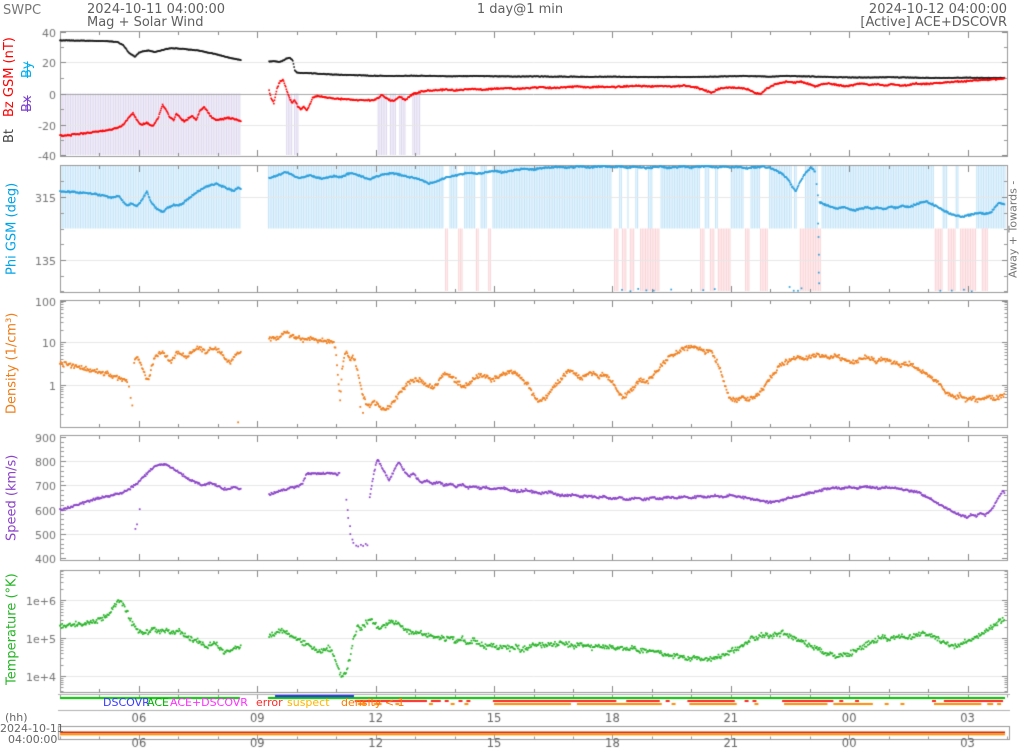 This screenshot has height=748, width=1024. Describe the element at coordinates (1013, 229) in the screenshot. I see `away-towards-label: Away + Towards -` at that location.